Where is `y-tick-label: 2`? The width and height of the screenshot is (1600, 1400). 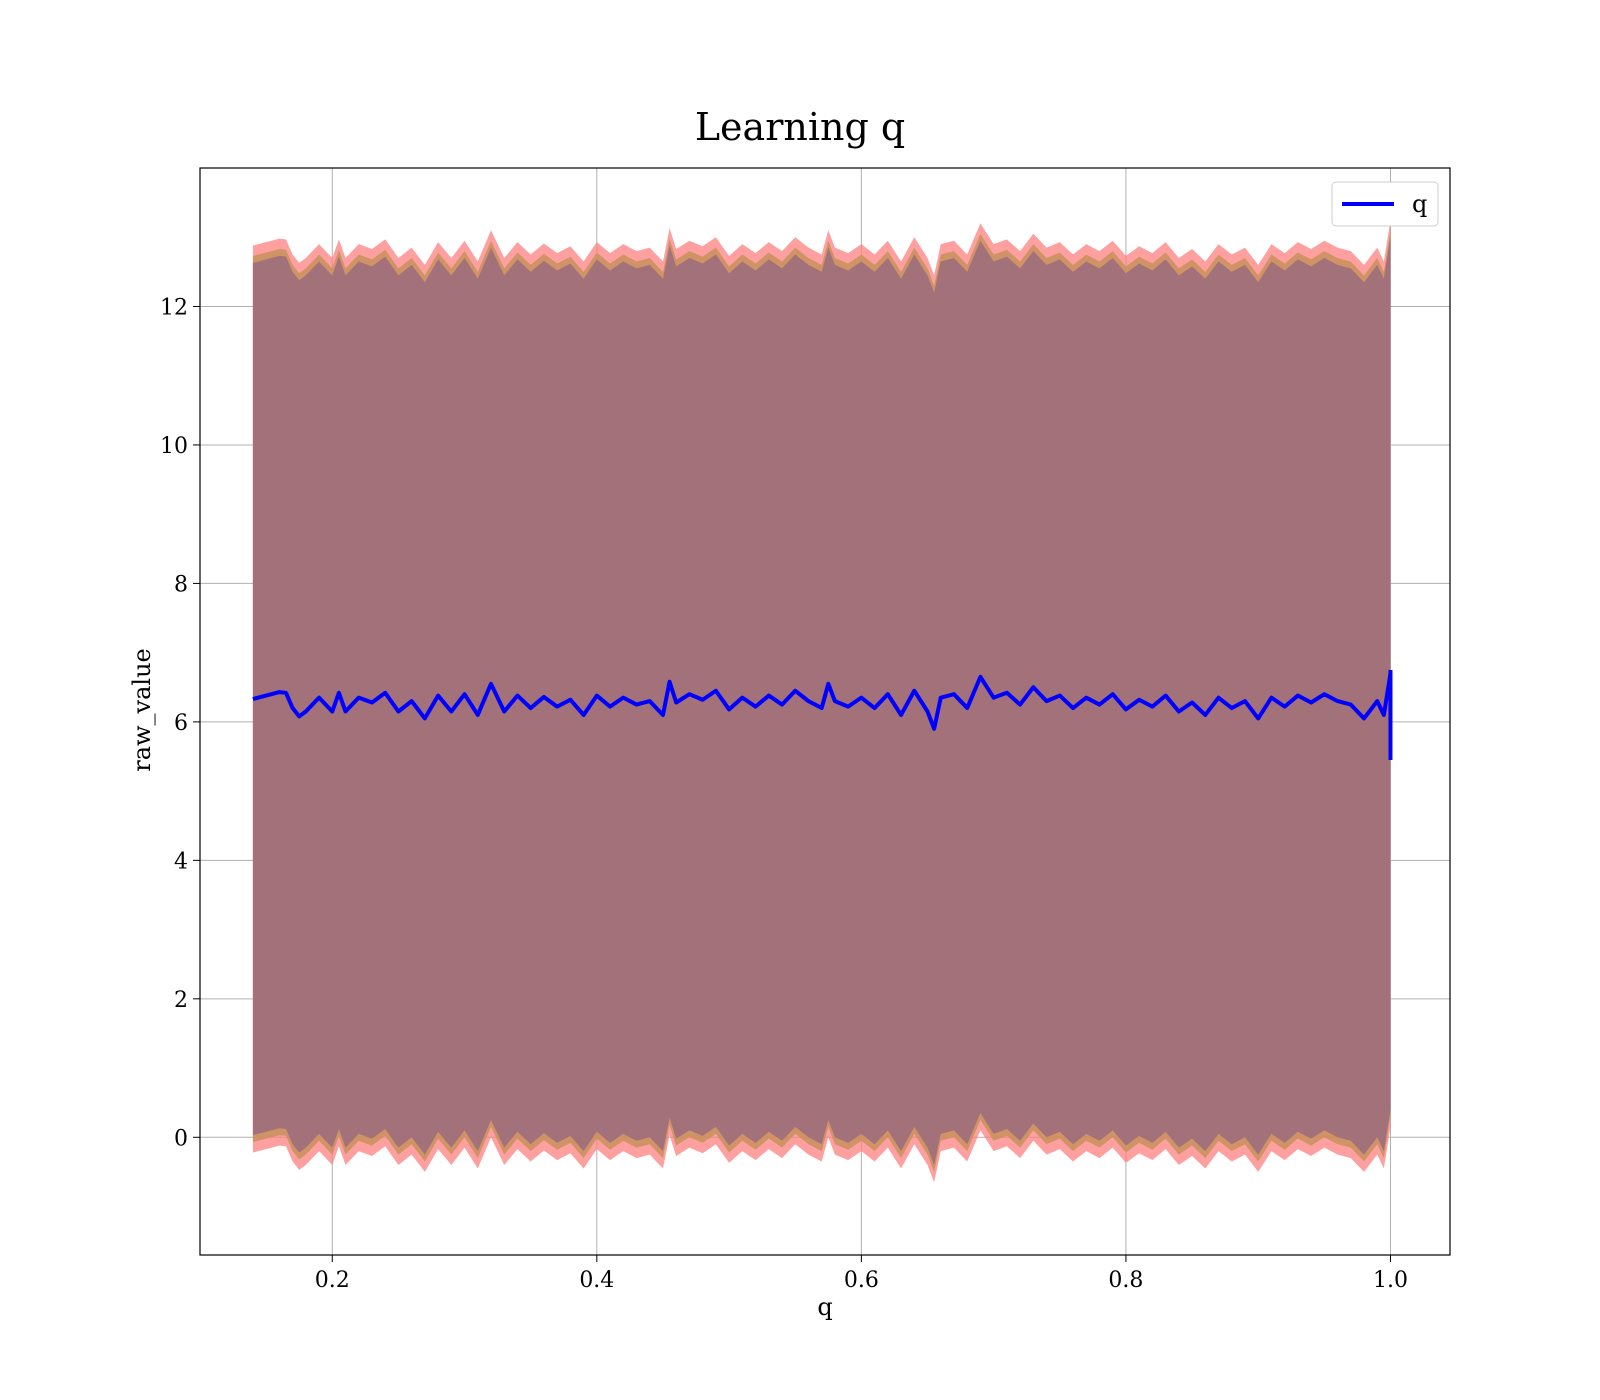
y-tick-label: 2 is located at coordinates (181, 1000).